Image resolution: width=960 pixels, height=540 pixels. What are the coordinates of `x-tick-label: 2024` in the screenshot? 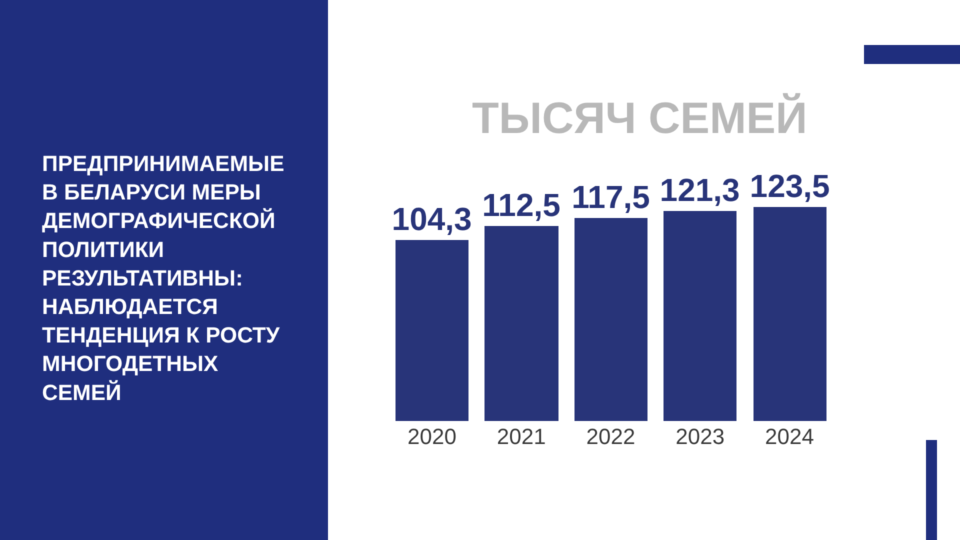 It's located at (789, 436).